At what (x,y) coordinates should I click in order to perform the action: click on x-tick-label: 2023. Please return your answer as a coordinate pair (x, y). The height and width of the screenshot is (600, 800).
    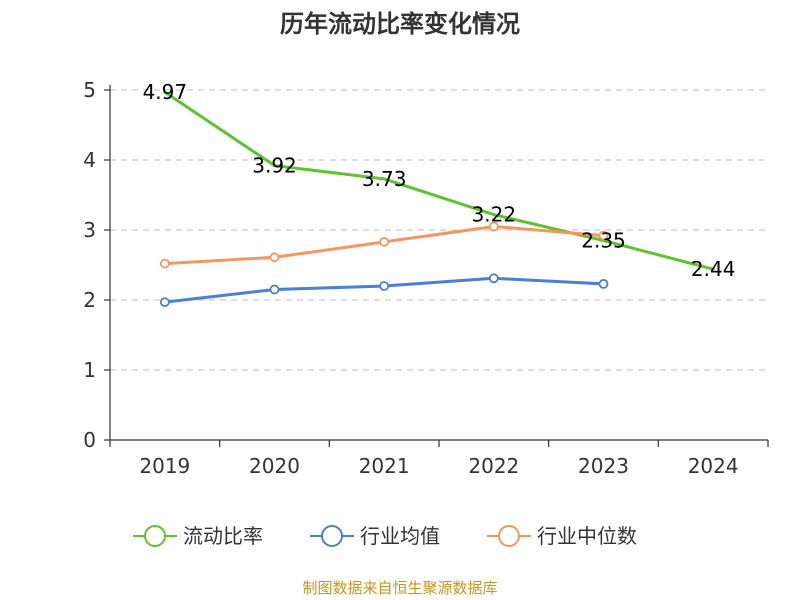
    Looking at the image, I should click on (603, 466).